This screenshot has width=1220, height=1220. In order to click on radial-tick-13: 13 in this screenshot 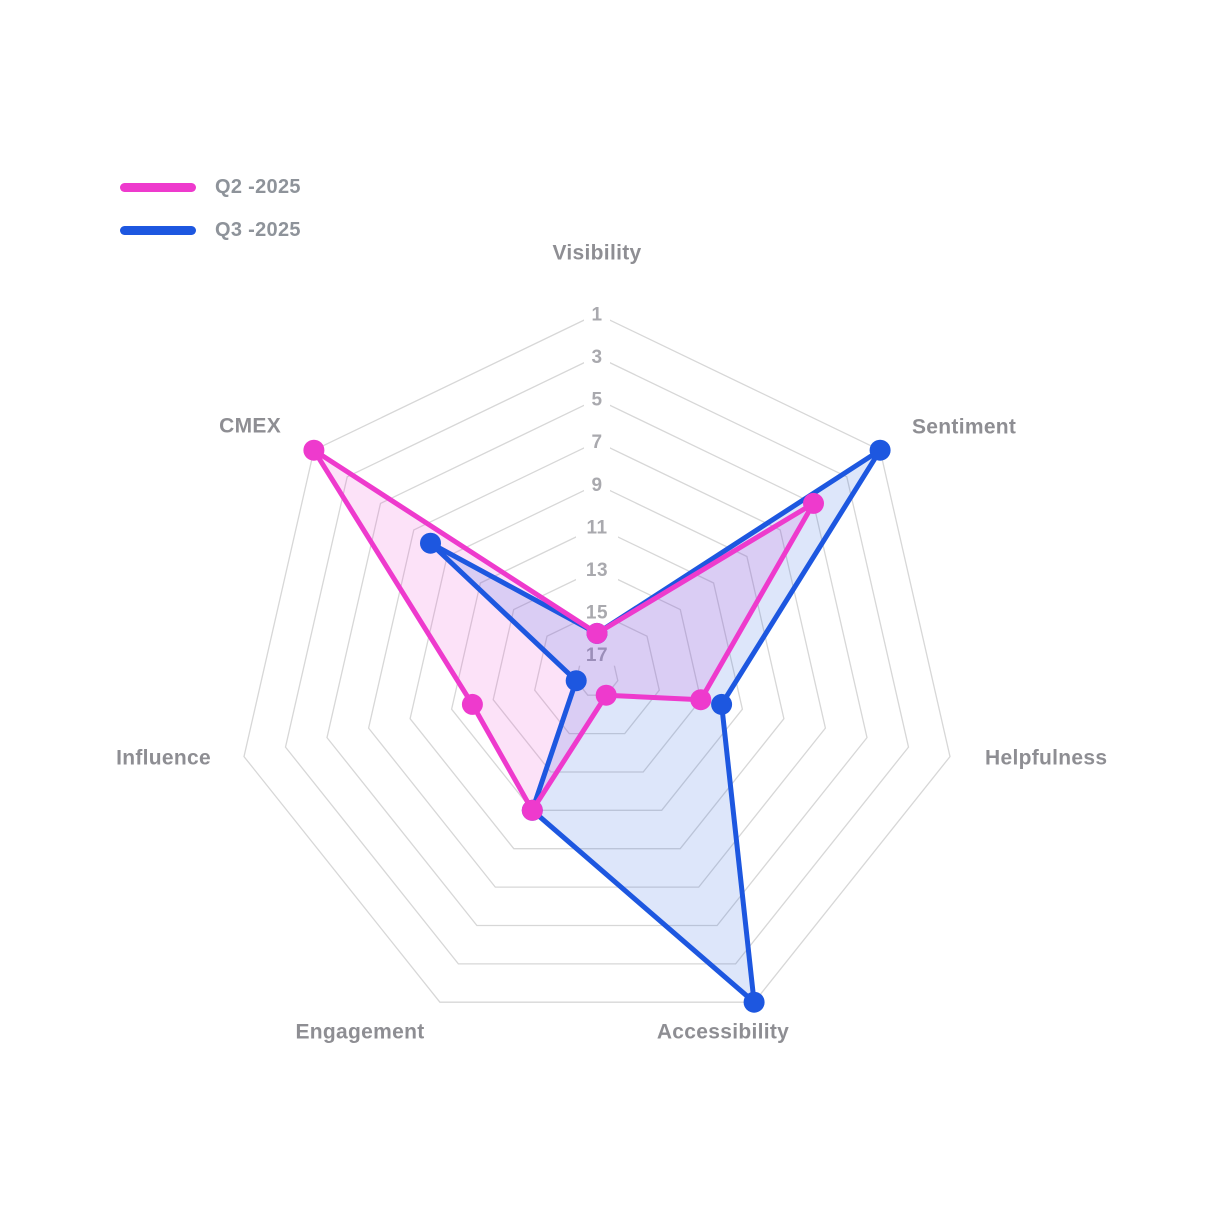, I will do `click(597, 570)`.